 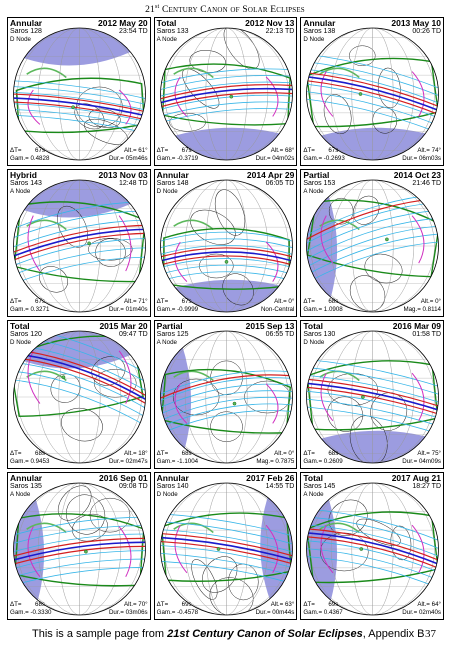 What do you see at coordinates (421, 158) in the screenshot?
I see `duration-or-magnitude: Dur.= 06m03s` at bounding box center [421, 158].